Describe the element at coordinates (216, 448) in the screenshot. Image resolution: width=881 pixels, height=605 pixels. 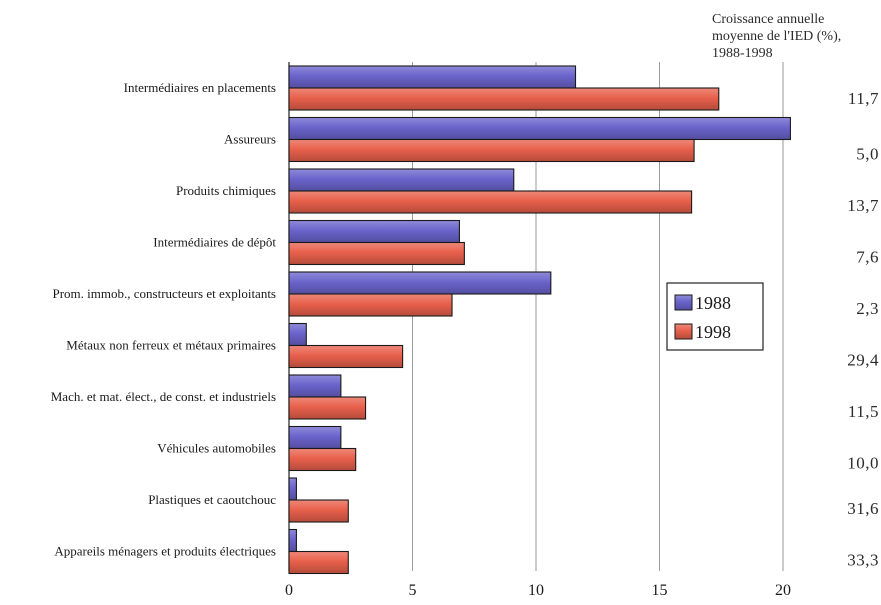
I see `category-label: Véhicules automobiles` at that location.